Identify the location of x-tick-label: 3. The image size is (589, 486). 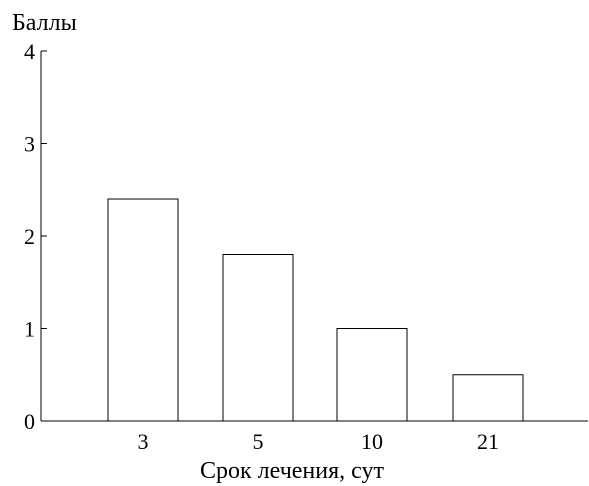
(143, 441).